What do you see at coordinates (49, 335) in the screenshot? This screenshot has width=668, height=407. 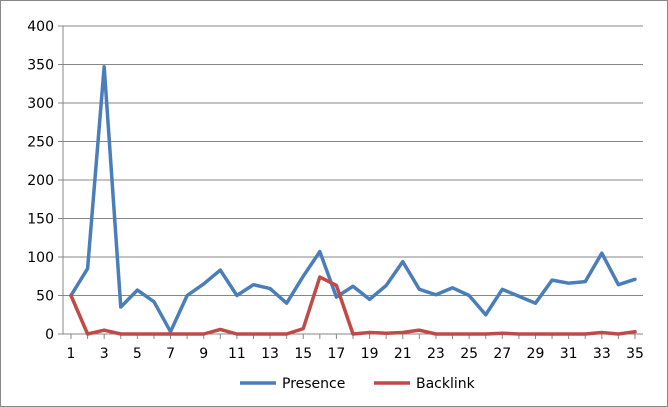 I see `y-tick-label: 0` at bounding box center [49, 335].